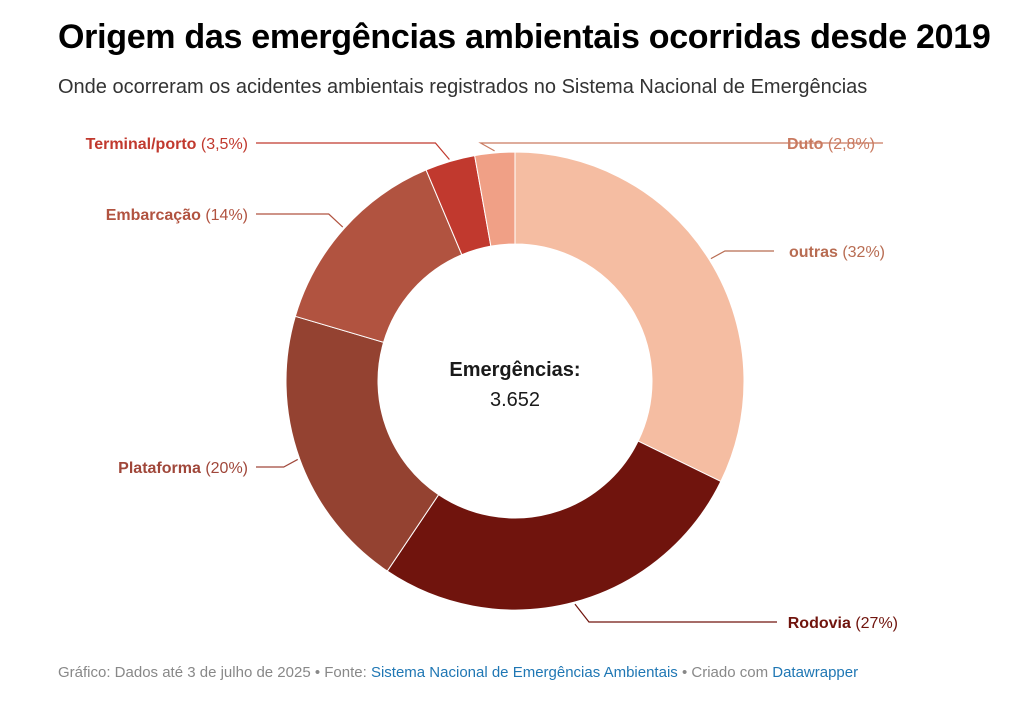 The image size is (1024, 707). I want to click on slice-label-value: (32%), so click(863, 252).